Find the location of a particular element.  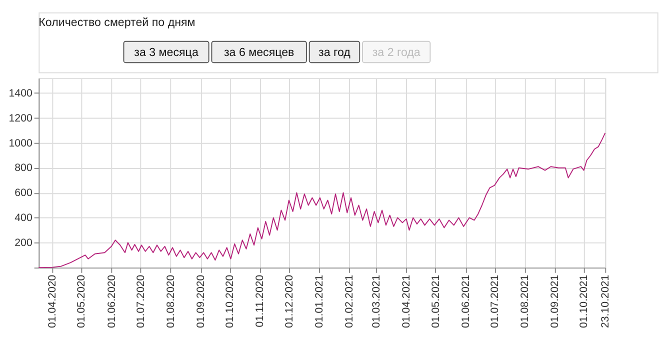

text: за 2 года is located at coordinates (396, 52).